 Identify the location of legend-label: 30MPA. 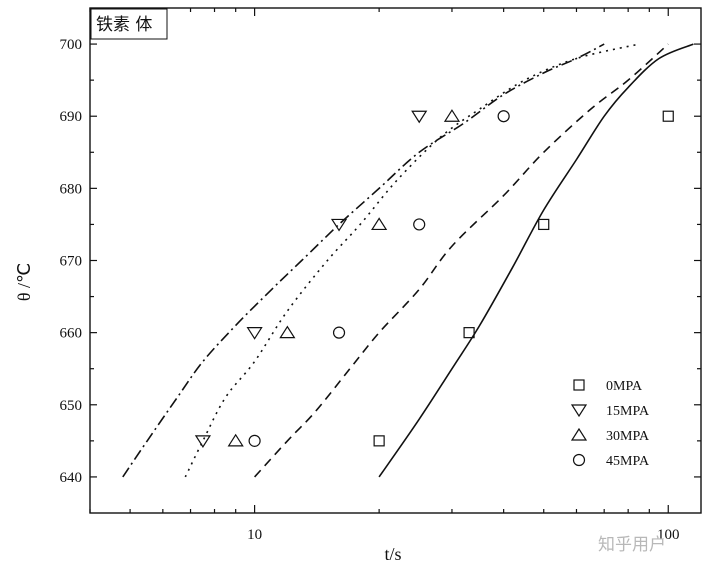
(628, 436).